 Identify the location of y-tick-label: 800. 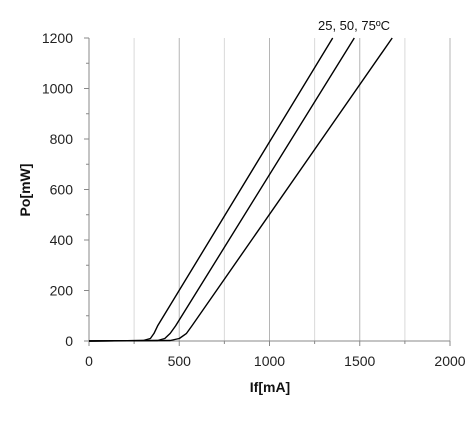
(62, 139).